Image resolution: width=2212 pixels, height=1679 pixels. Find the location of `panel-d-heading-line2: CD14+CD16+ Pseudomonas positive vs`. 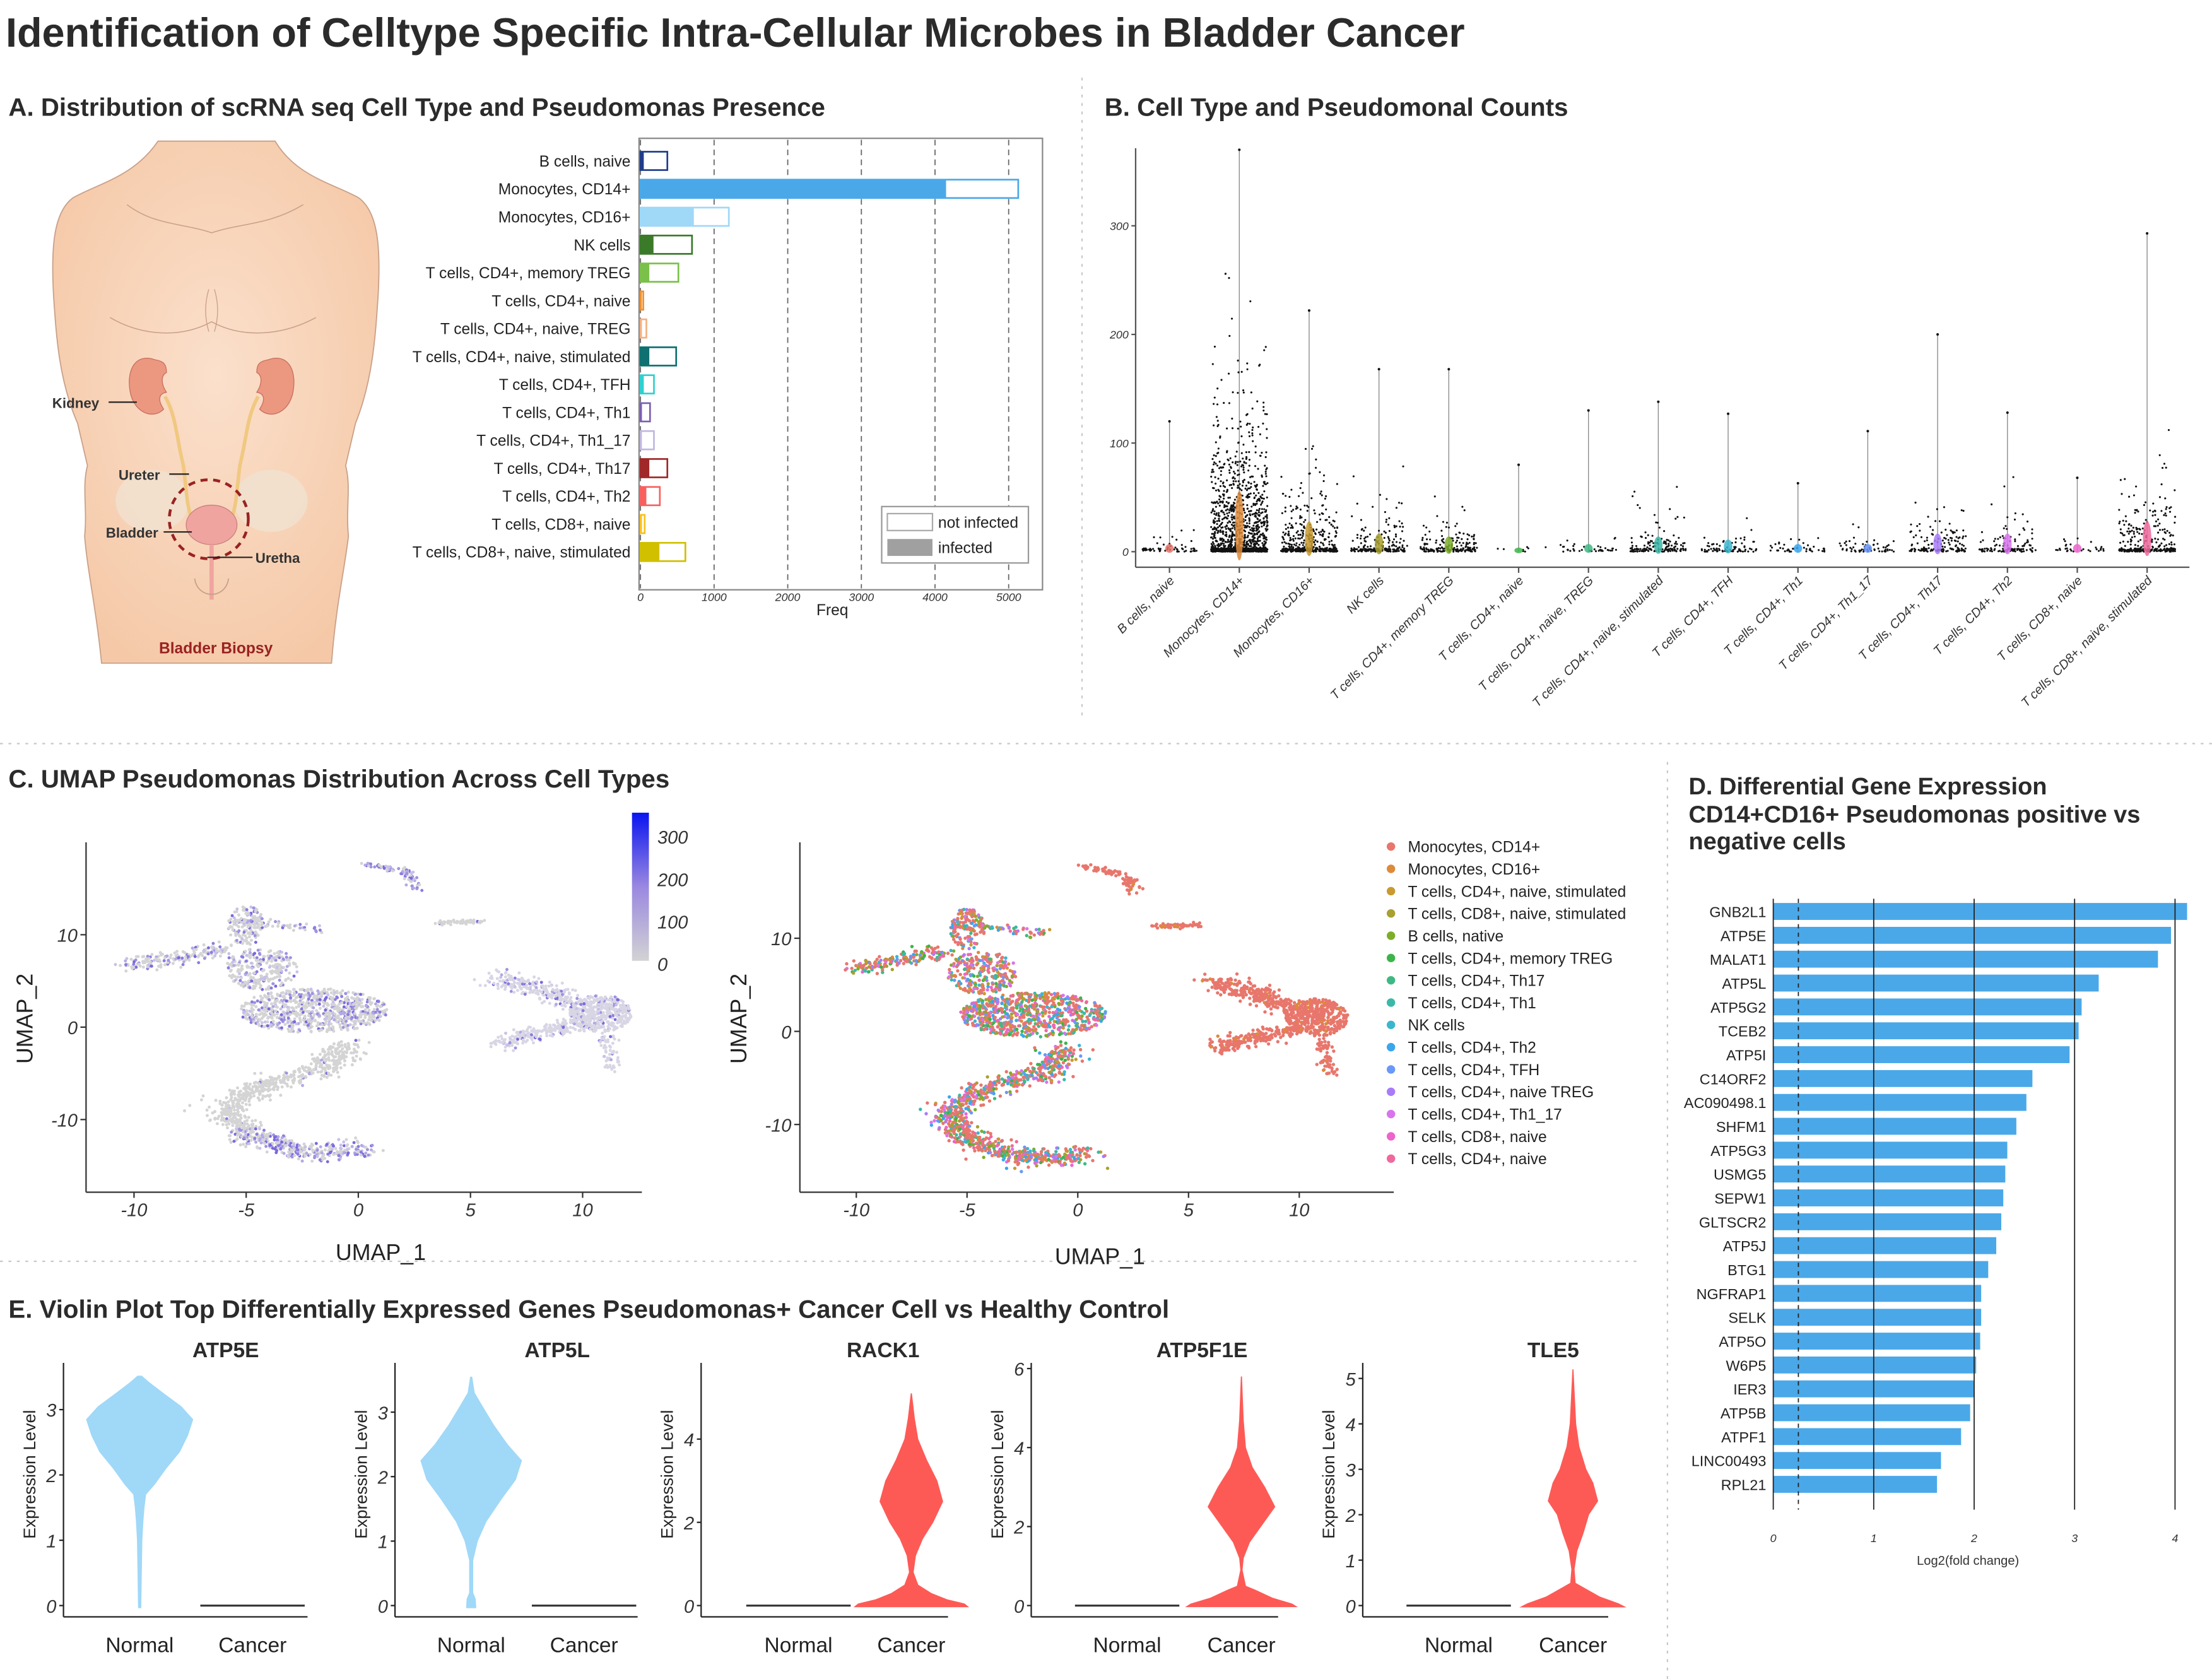

panel-d-heading-line2: CD14+CD16+ Pseudomonas positive vs is located at coordinates (1914, 815).